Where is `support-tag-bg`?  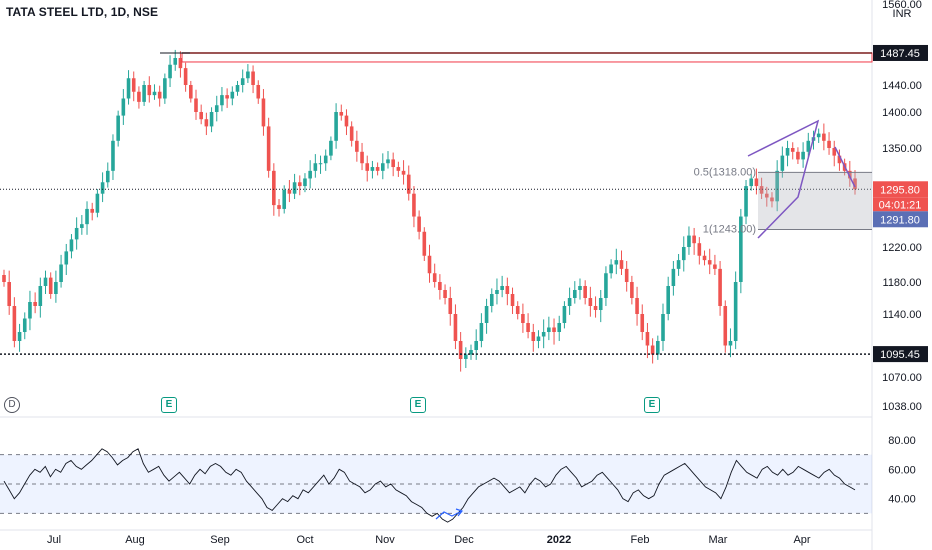 support-tag-bg is located at coordinates (900, 354).